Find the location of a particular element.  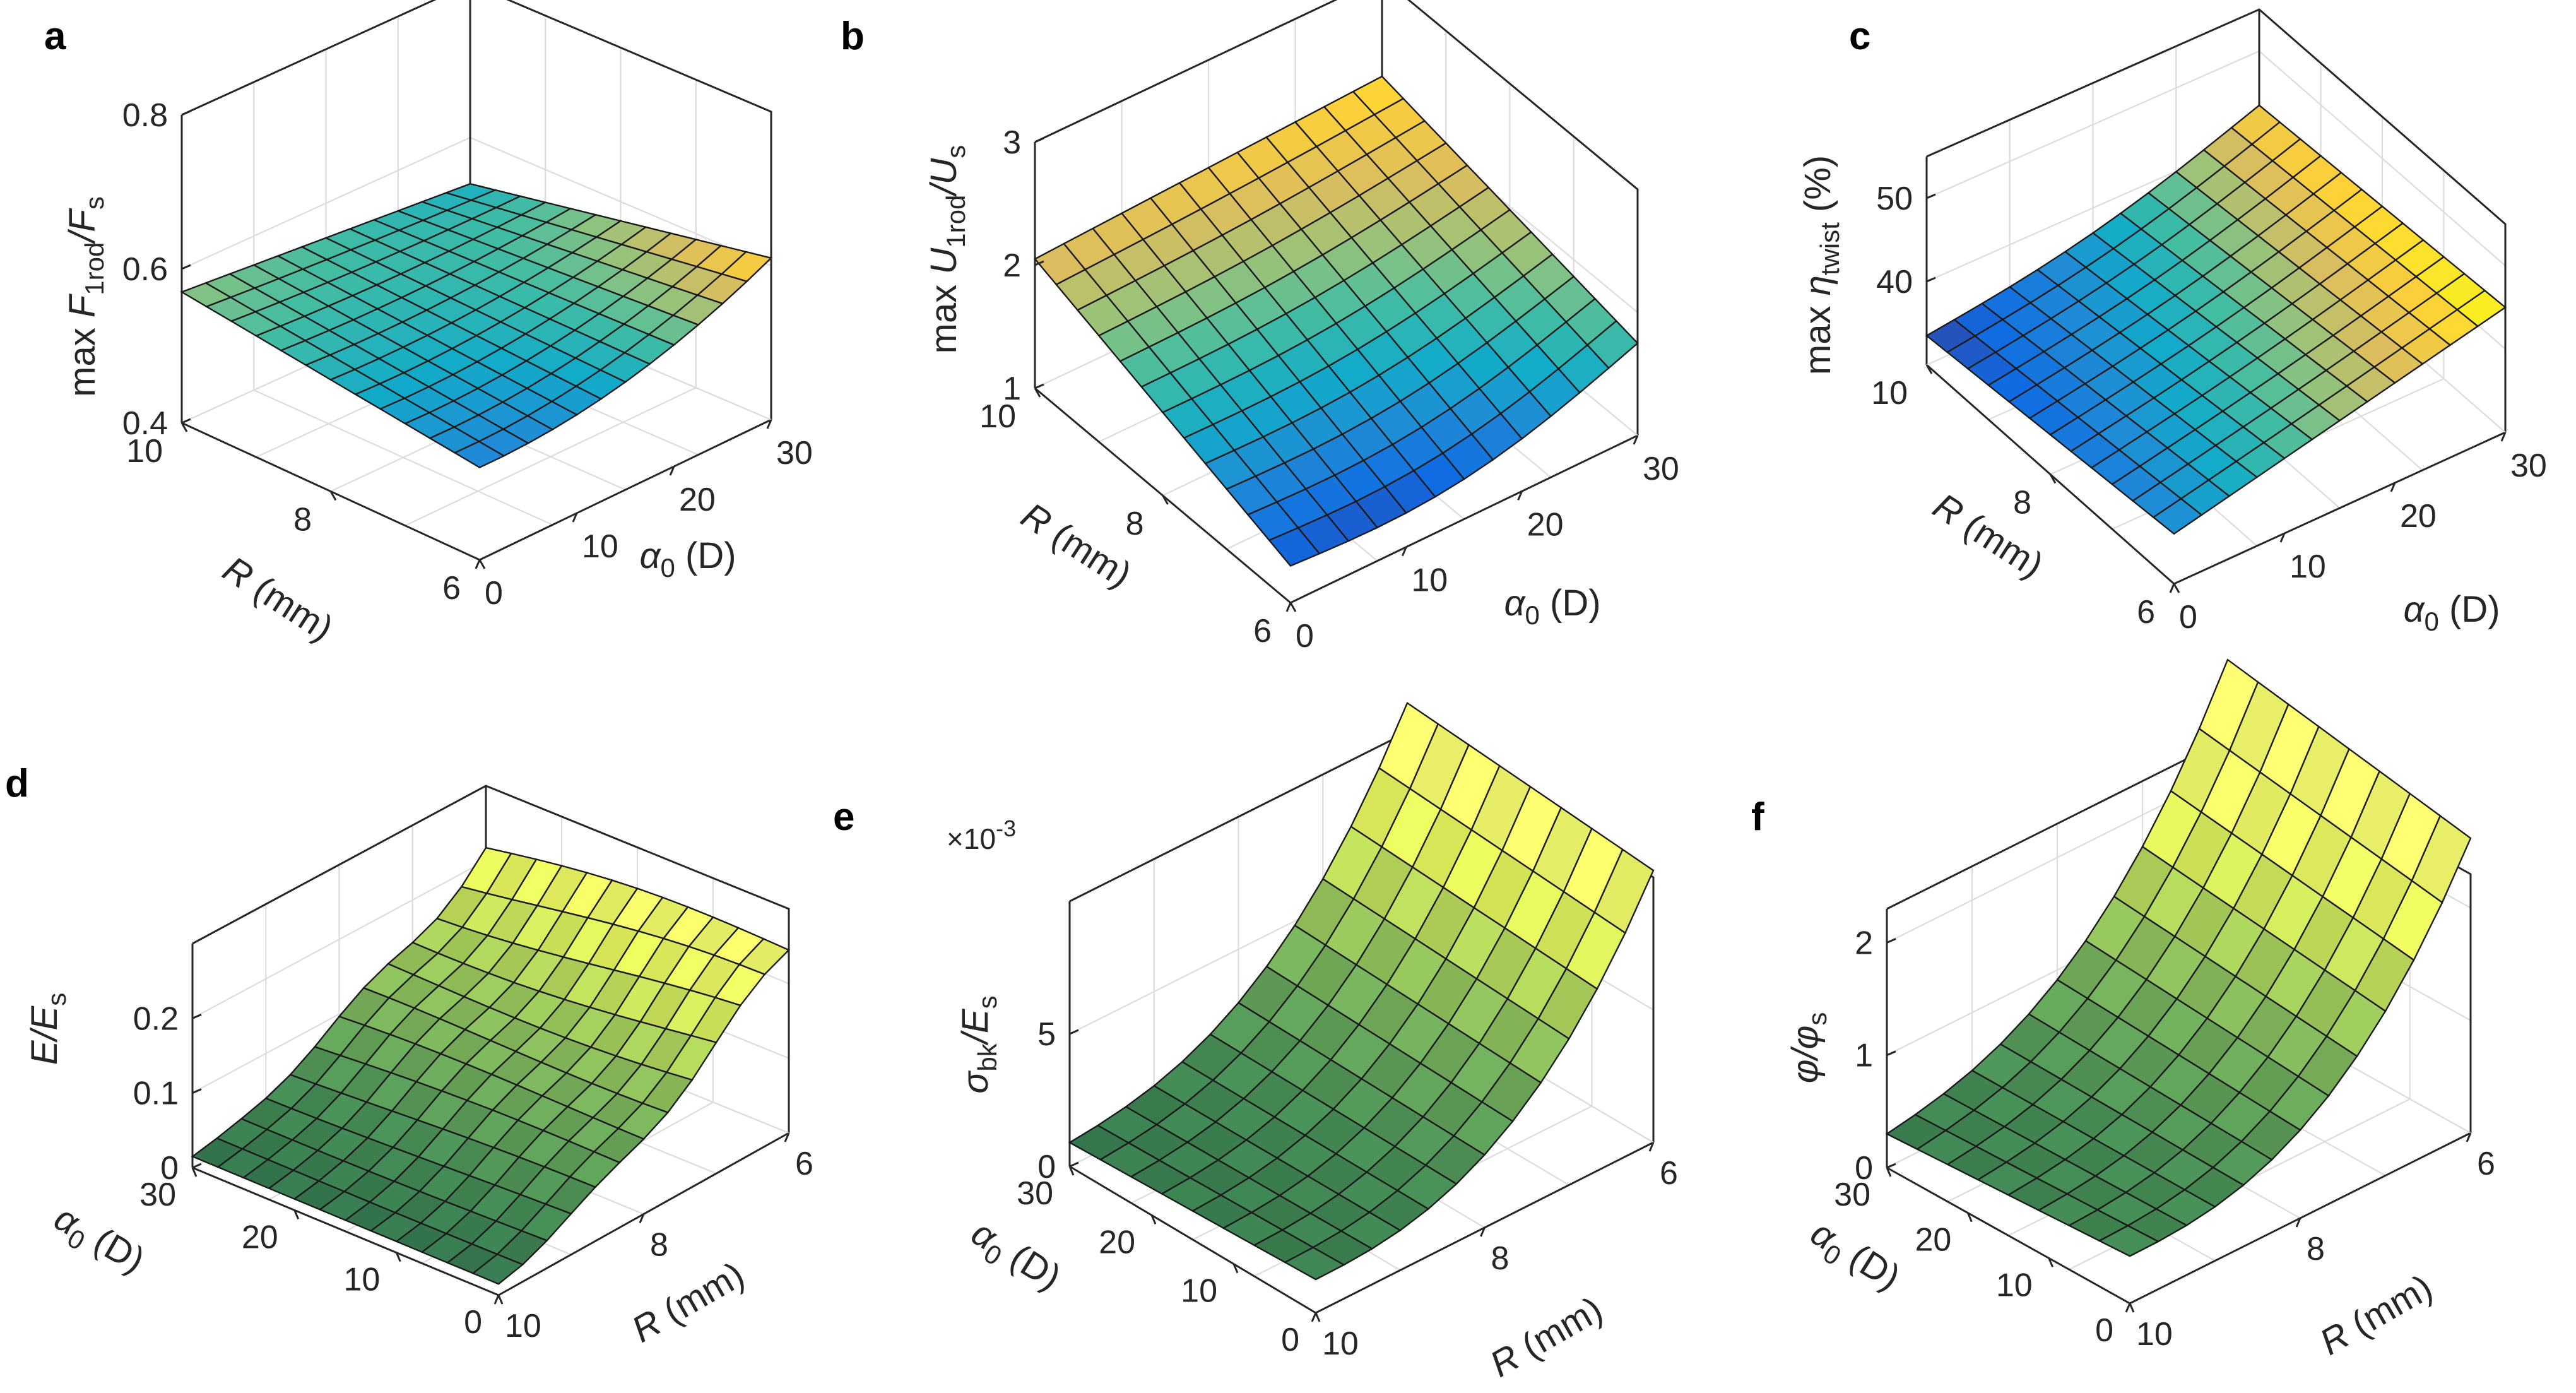

z-axis: 0 1 2 is located at coordinates (1876, 1056).